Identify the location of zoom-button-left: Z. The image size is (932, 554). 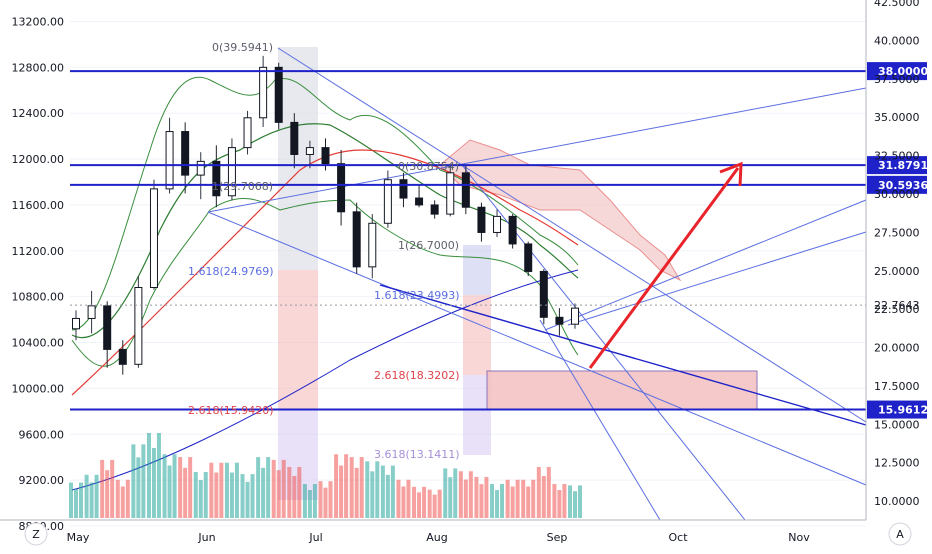
(36, 534).